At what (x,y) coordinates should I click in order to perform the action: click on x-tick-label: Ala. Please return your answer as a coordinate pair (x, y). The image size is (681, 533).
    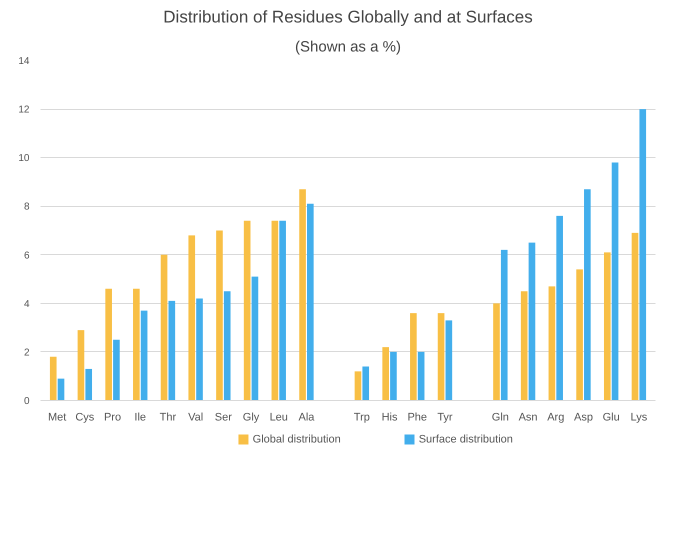
    Looking at the image, I should click on (307, 418).